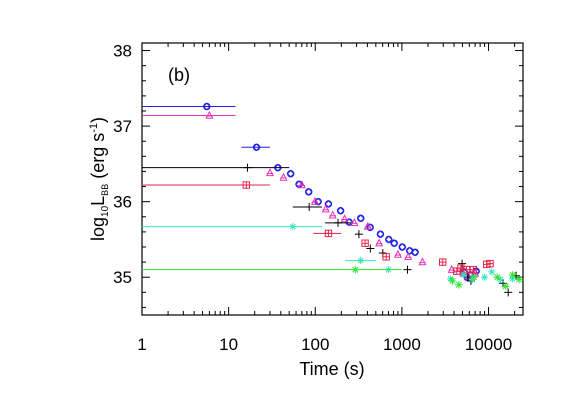 The image size is (568, 405). I want to click on series-asterisk, so click(332, 278).